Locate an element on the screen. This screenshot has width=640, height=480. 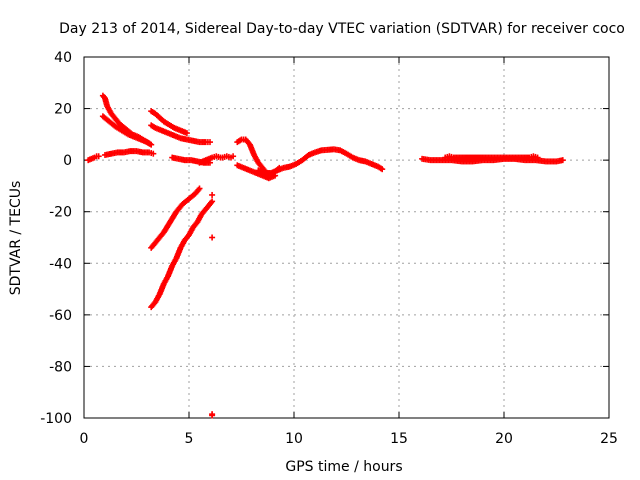
x-tick-label-25: 25 is located at coordinates (609, 439).